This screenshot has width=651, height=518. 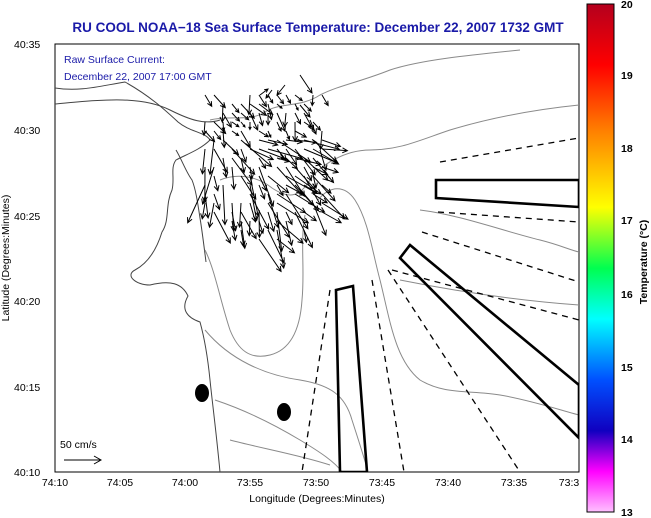 What do you see at coordinates (627, 5) in the screenshot?
I see `colorbar-tick: 20` at bounding box center [627, 5].